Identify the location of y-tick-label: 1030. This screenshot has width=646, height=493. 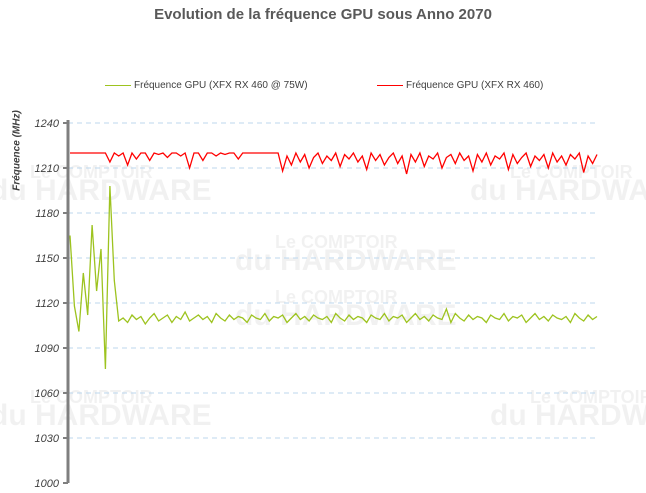
(47, 439).